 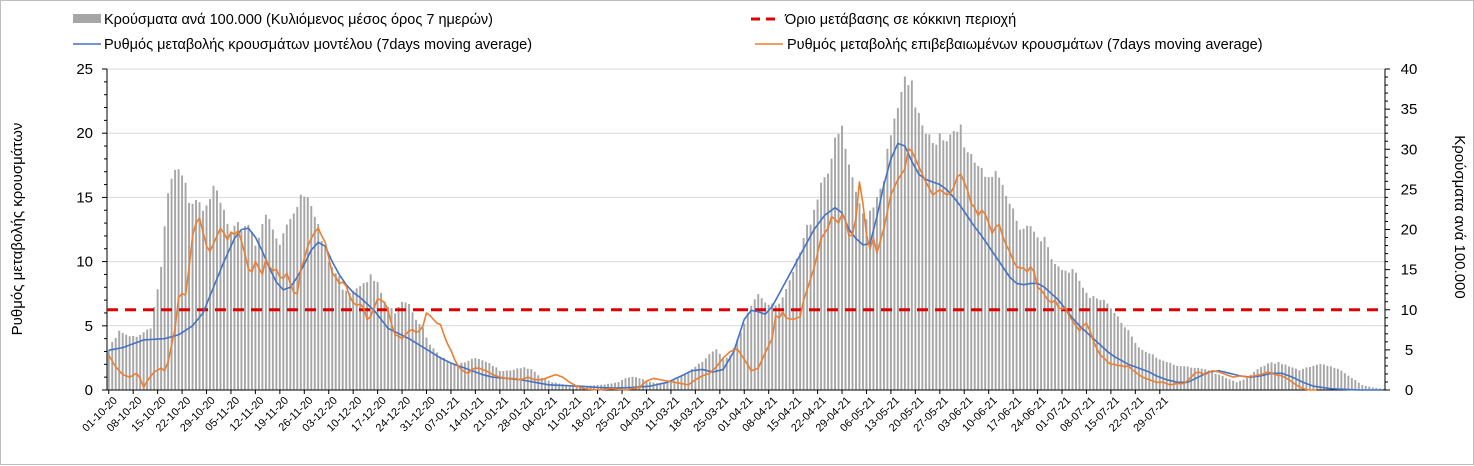 I want to click on right-axis-tick-label: 35, so click(x=1409, y=109).